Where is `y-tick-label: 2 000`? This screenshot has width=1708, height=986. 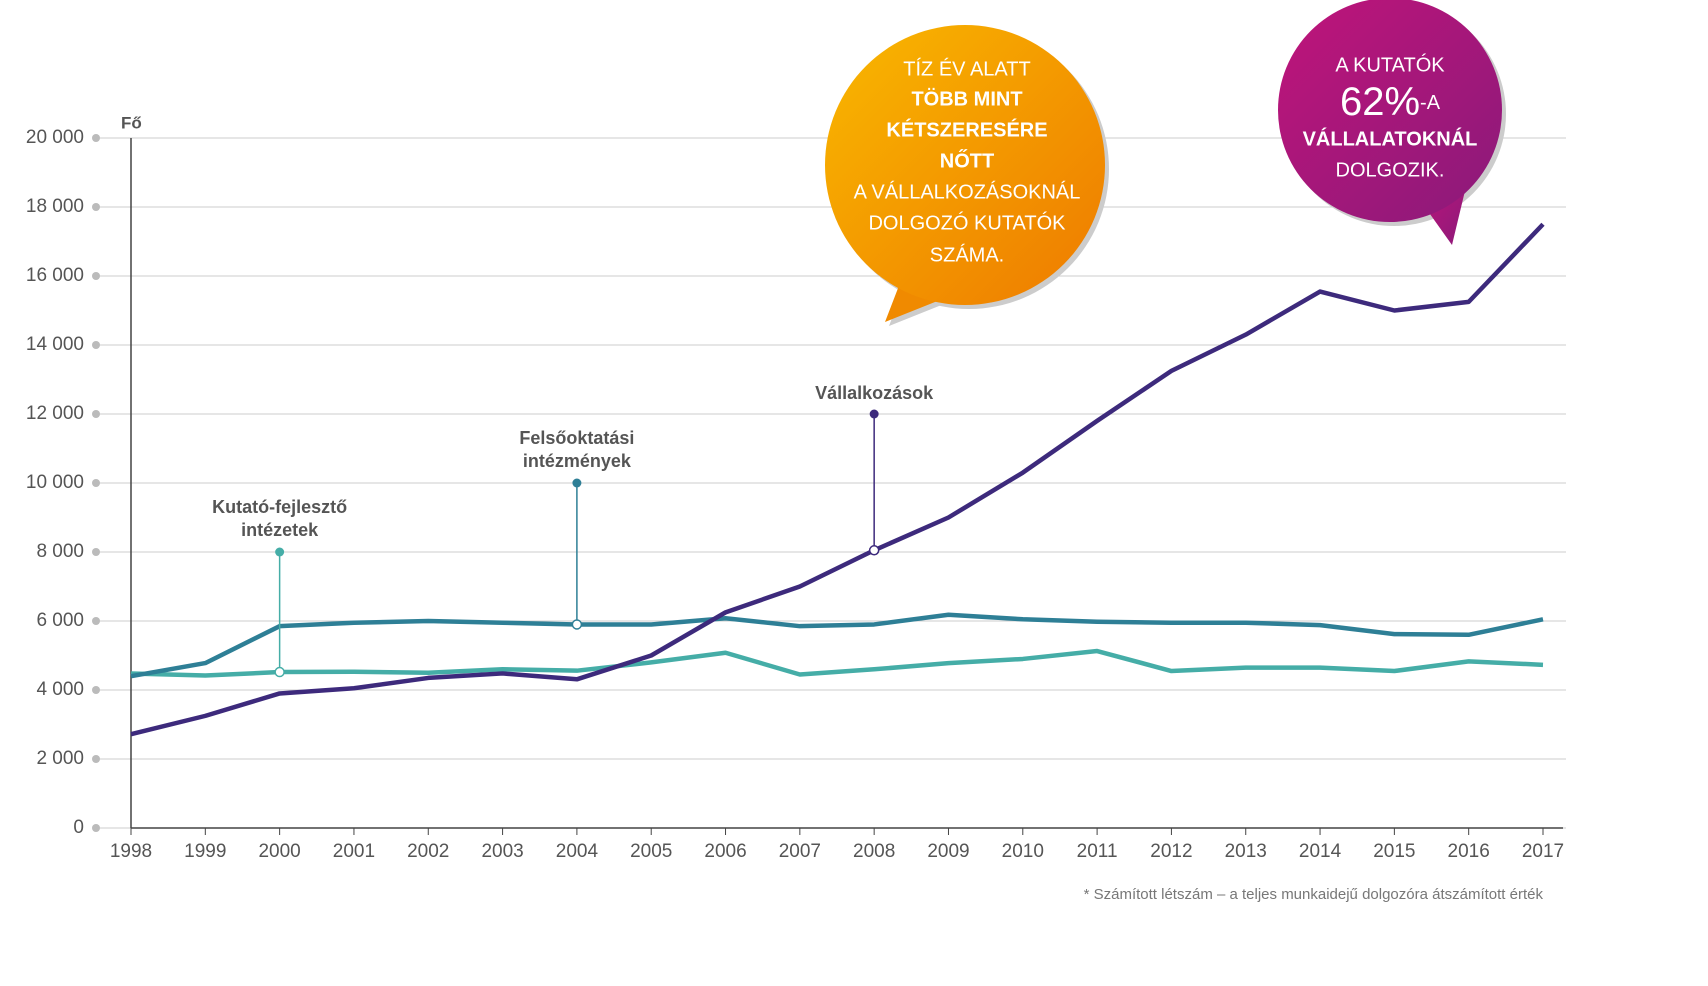 y-tick-label: 2 000 is located at coordinates (60, 758).